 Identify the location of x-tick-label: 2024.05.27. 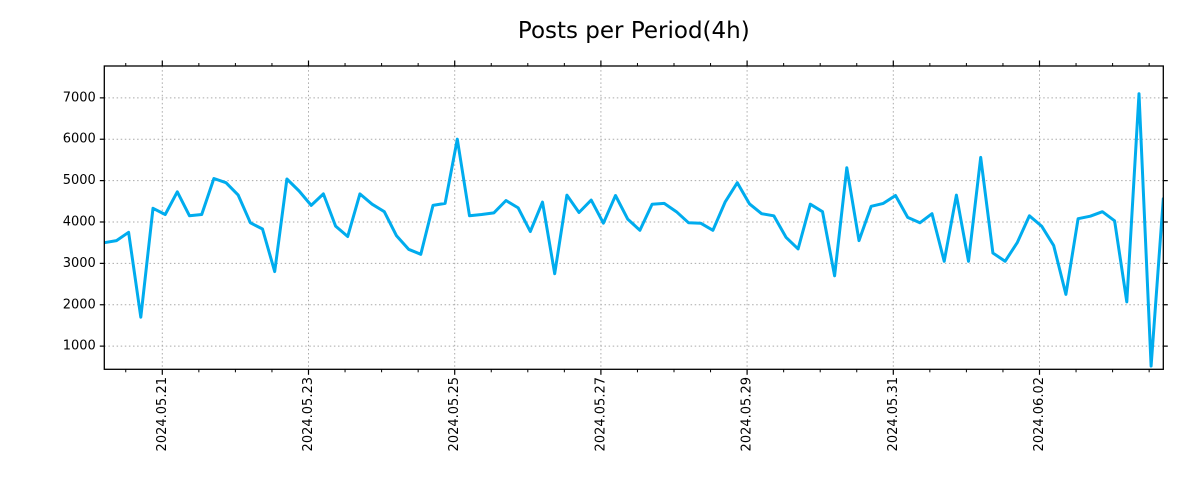
(600, 414).